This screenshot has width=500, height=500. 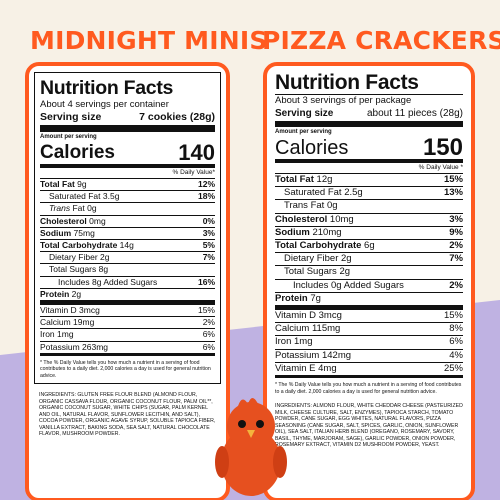 What do you see at coordinates (381, 40) in the screenshot?
I see `pizza-crackers-title: PIZZA CRACKERS` at bounding box center [381, 40].